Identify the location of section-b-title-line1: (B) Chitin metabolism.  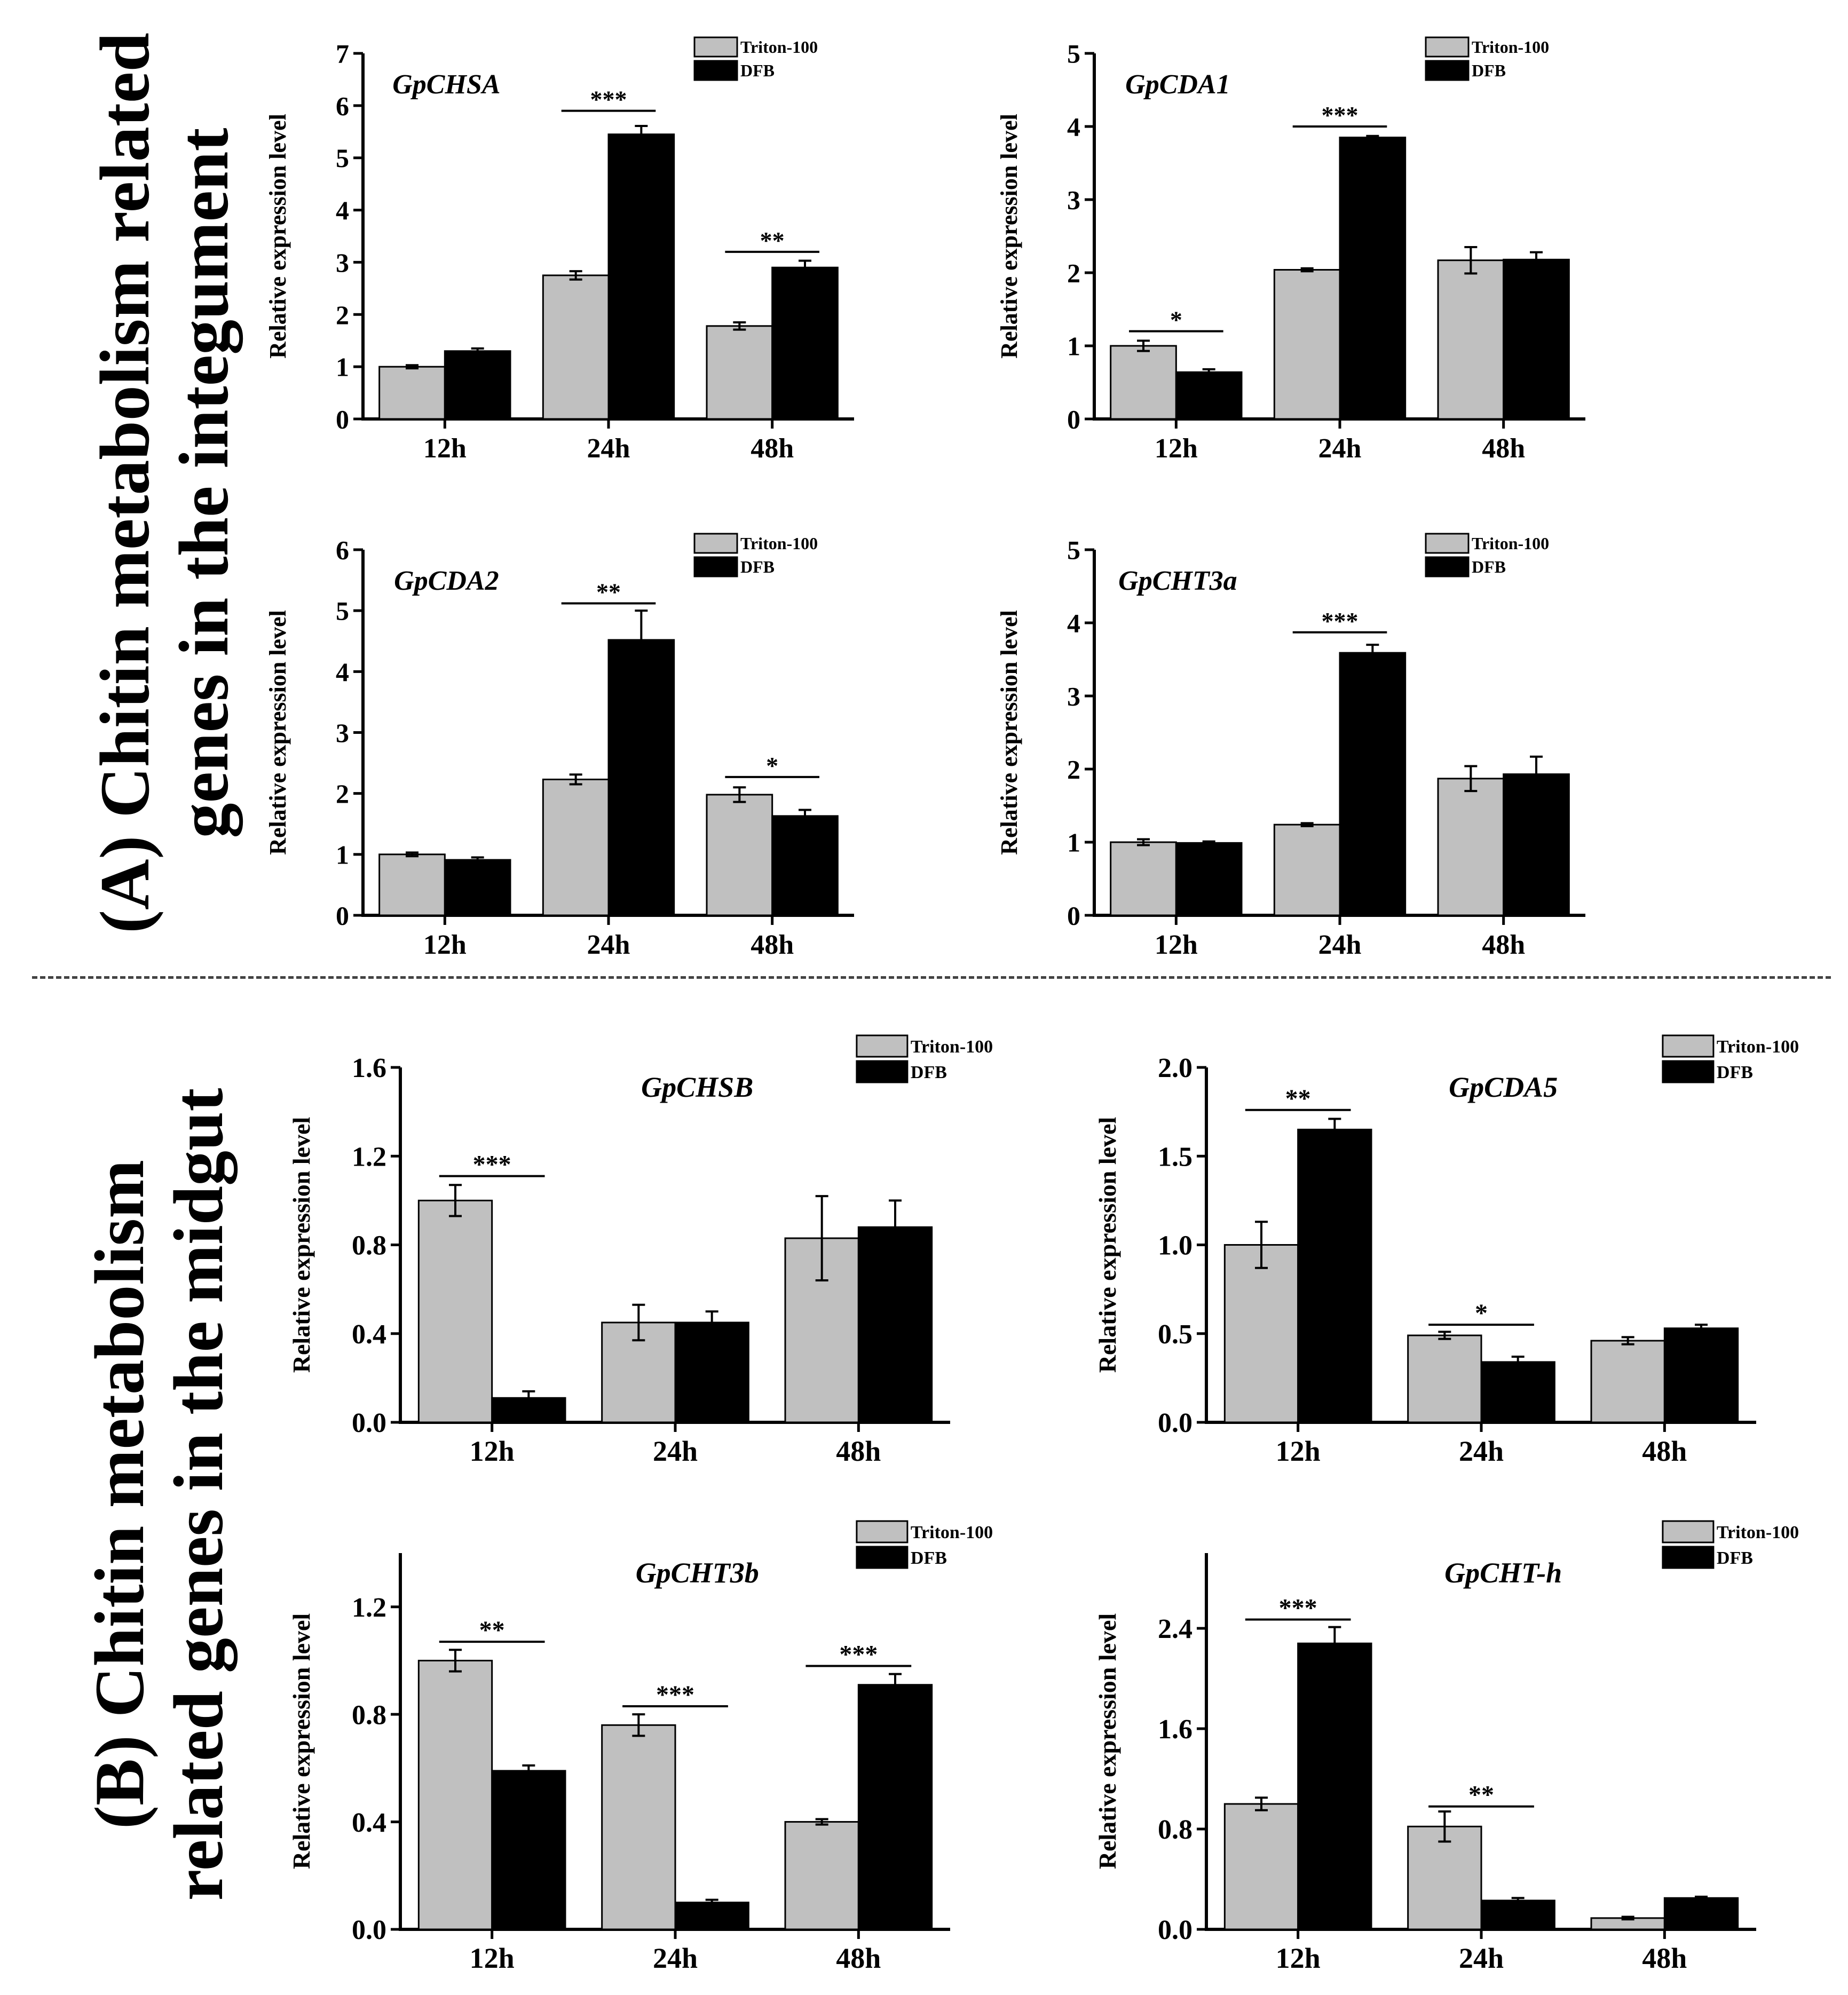
(120, 1494).